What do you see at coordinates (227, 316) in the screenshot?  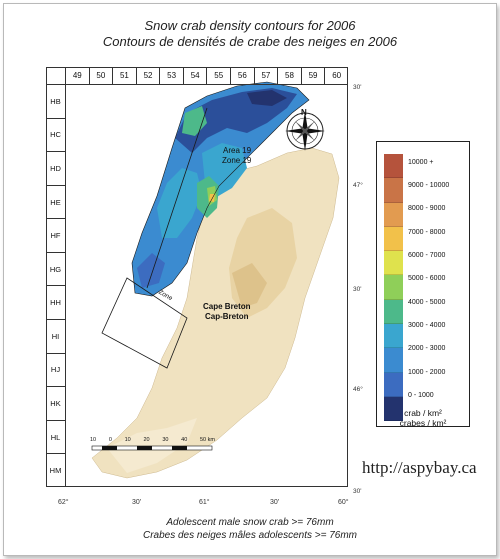 I see `cape-breton-label-fr: Cap-Breton` at bounding box center [227, 316].